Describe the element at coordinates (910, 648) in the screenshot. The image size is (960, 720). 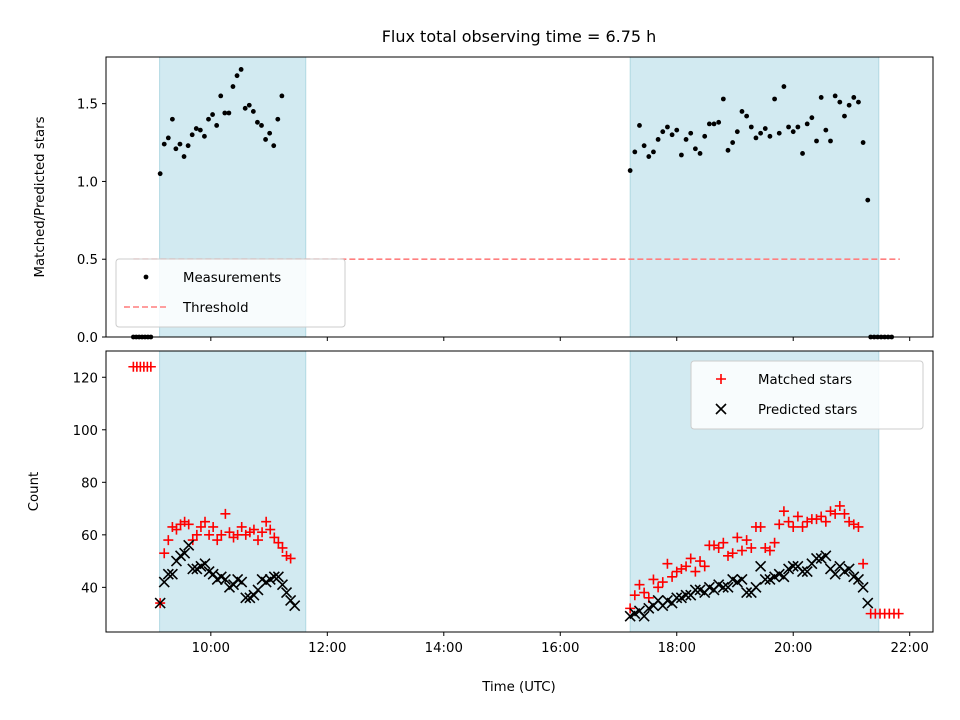
I see `x-tick-label: 22:00` at that location.